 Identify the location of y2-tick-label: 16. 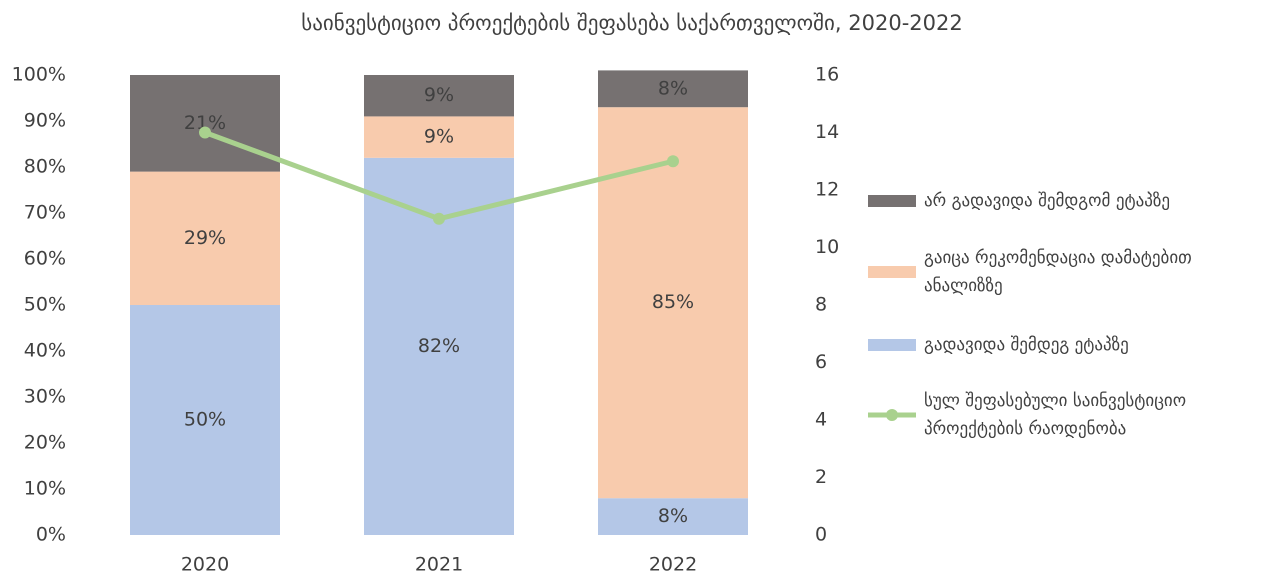
(827, 75).